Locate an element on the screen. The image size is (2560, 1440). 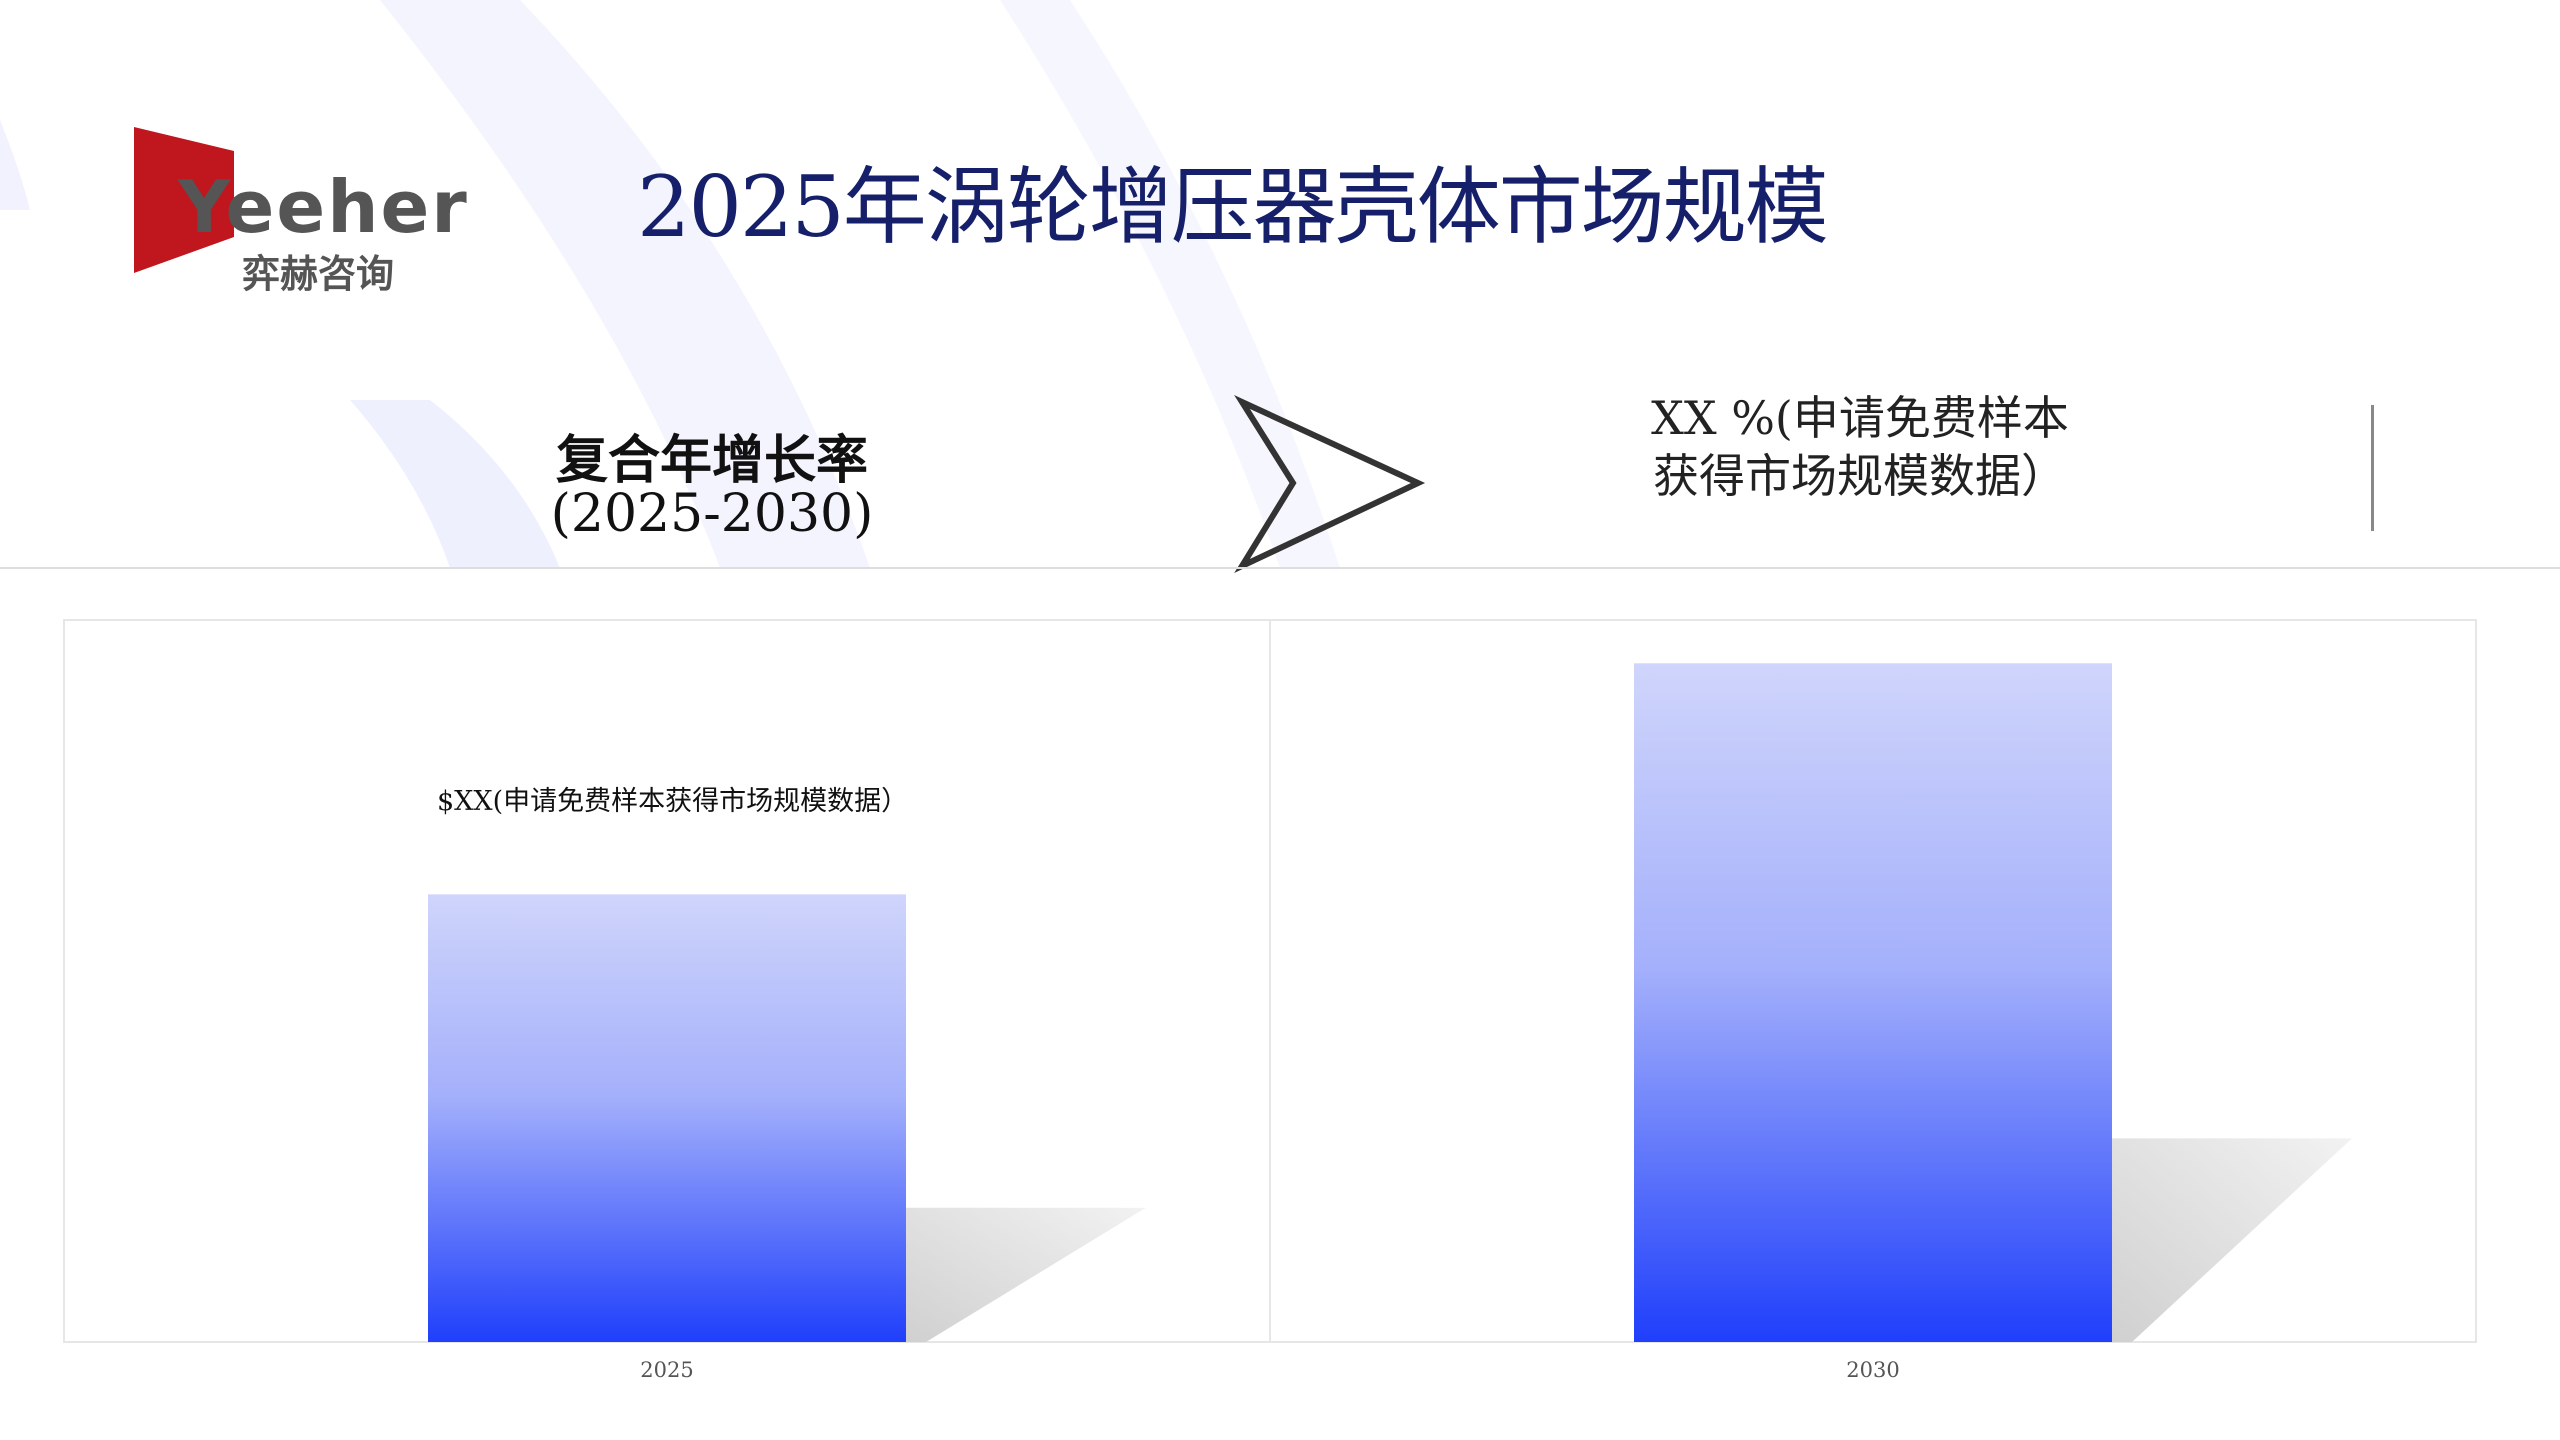
logo-subtitle: 弈赫咨询 is located at coordinates (318, 274).